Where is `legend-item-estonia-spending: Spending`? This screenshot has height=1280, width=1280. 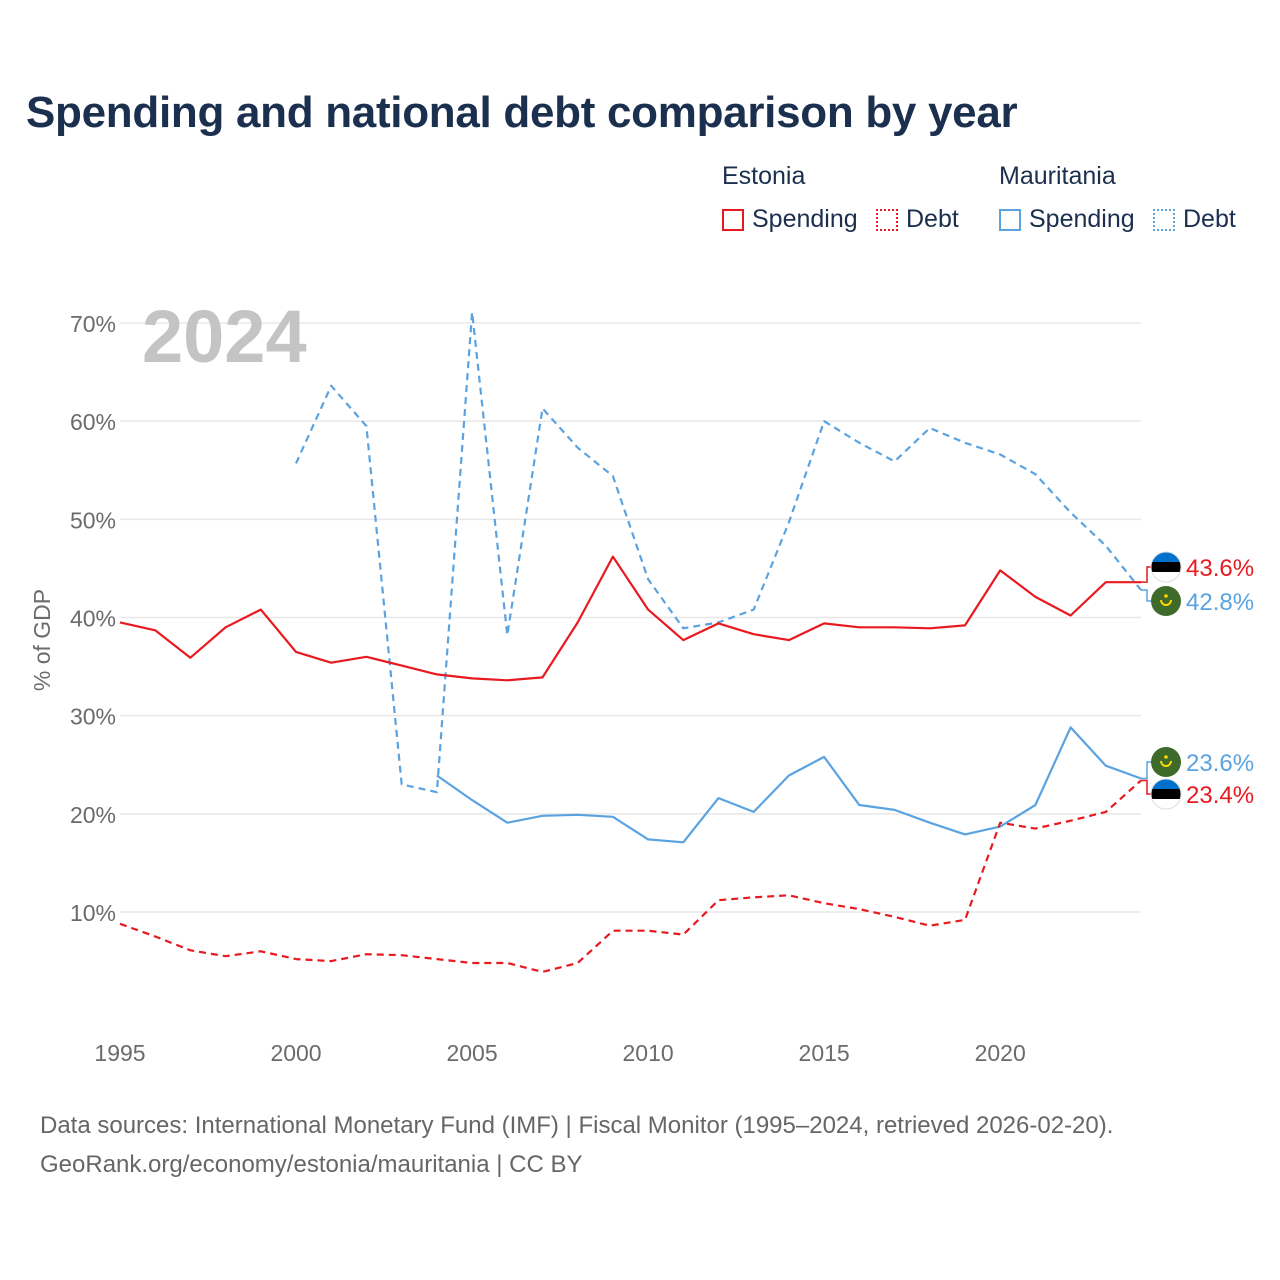 legend-item-estonia-spending: Spending is located at coordinates (790, 219).